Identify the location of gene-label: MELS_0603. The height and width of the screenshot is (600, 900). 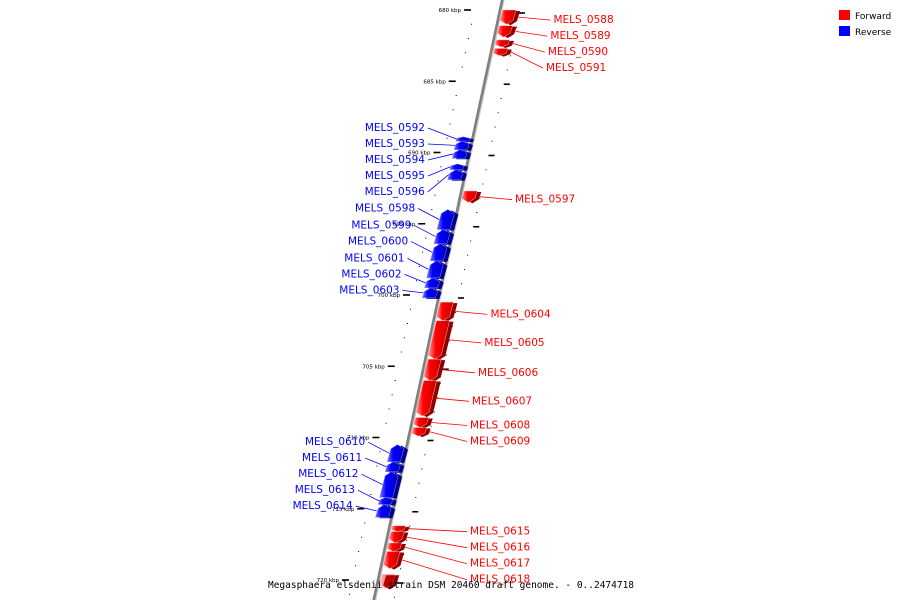
(369, 290).